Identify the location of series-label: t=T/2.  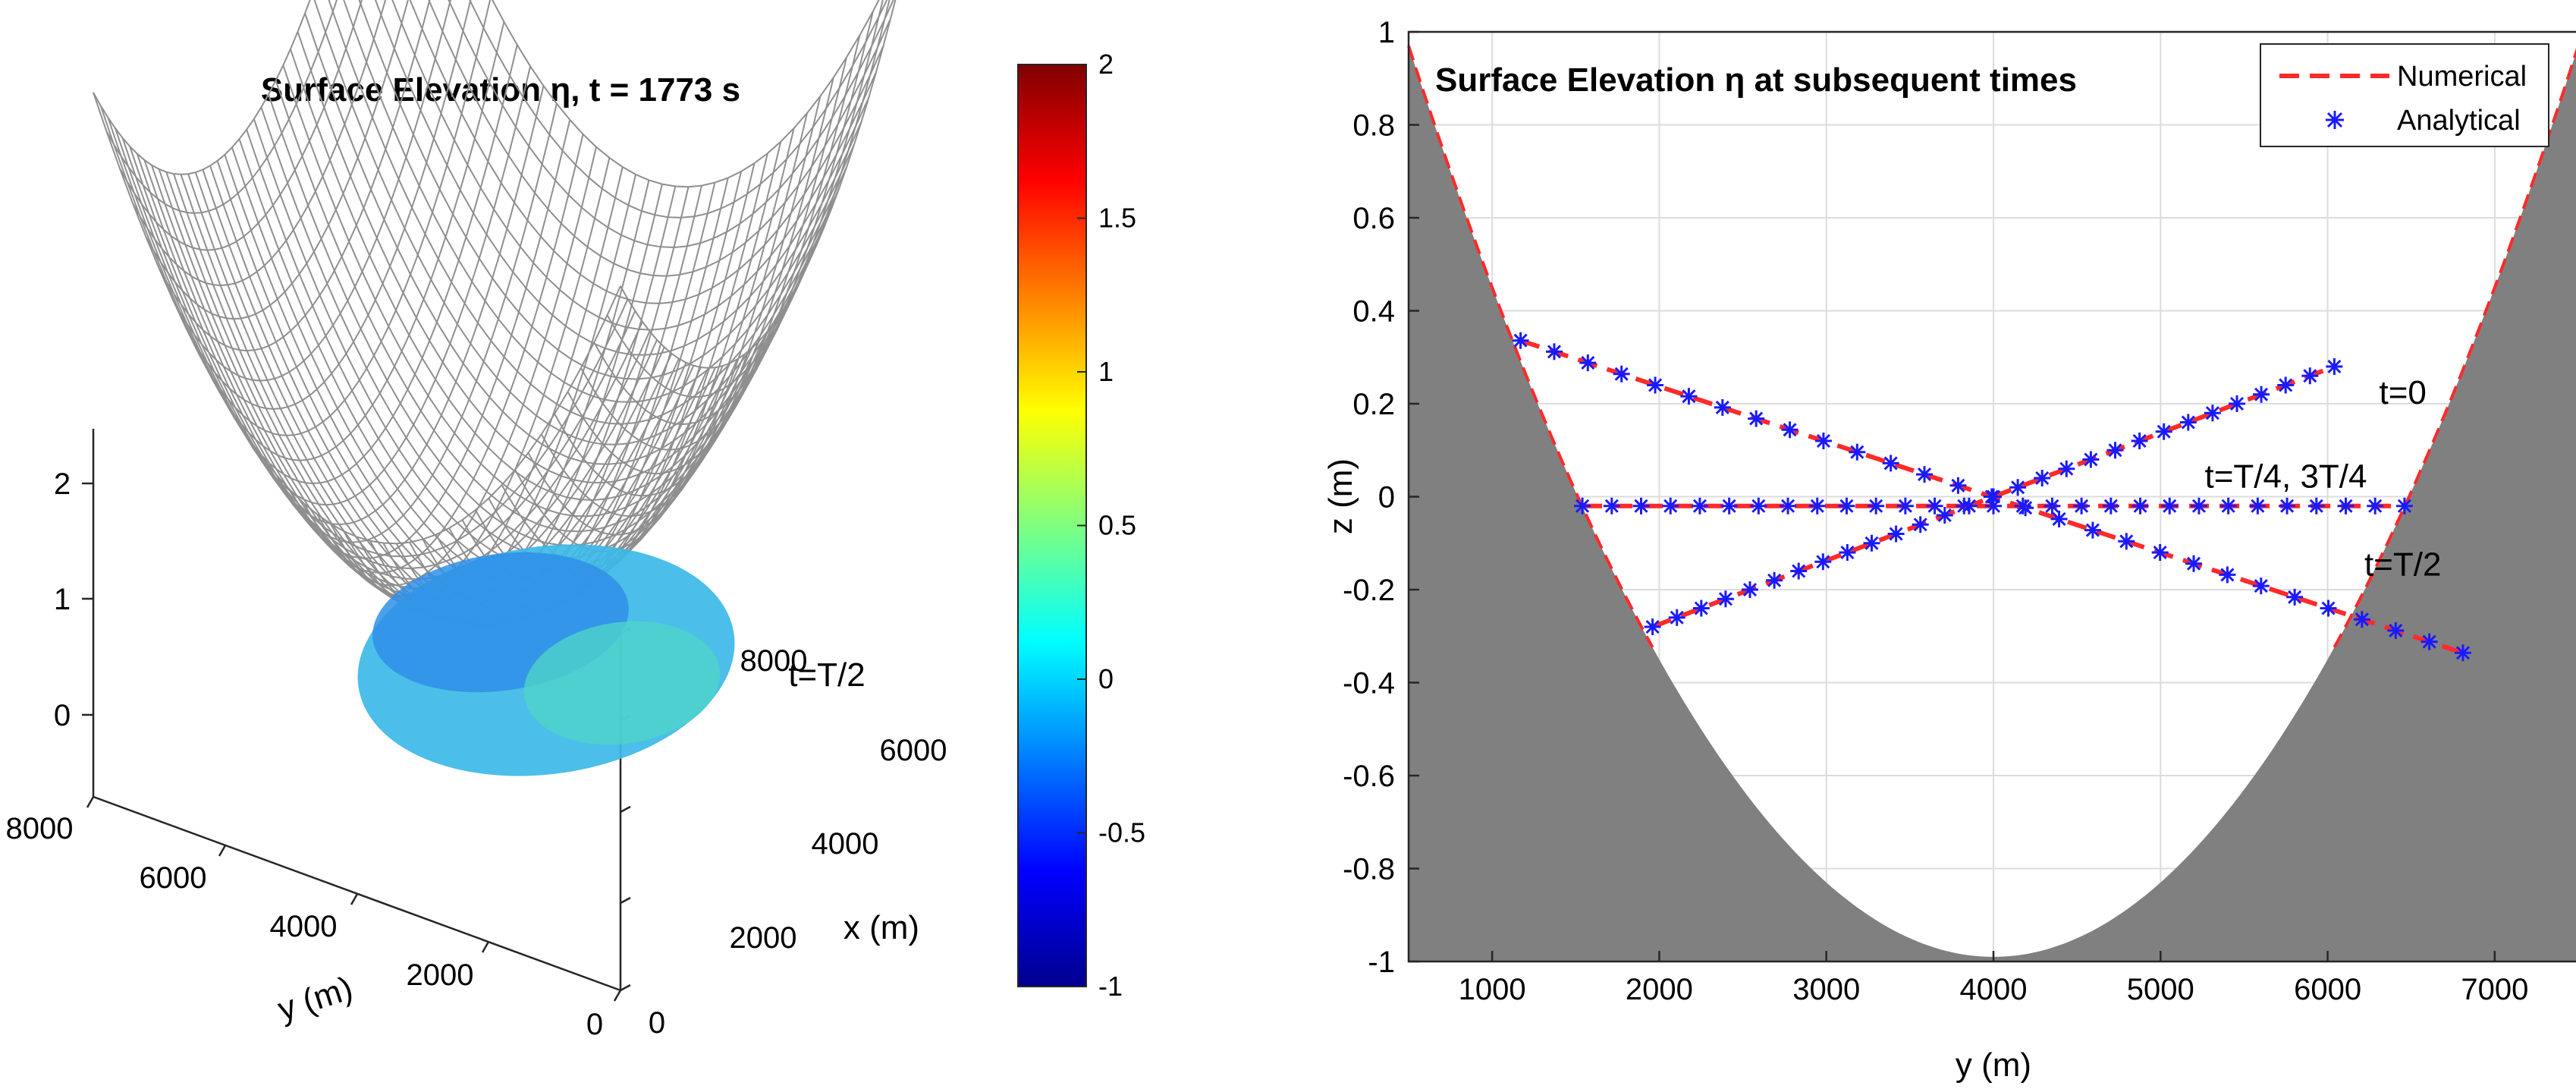
(2403, 565).